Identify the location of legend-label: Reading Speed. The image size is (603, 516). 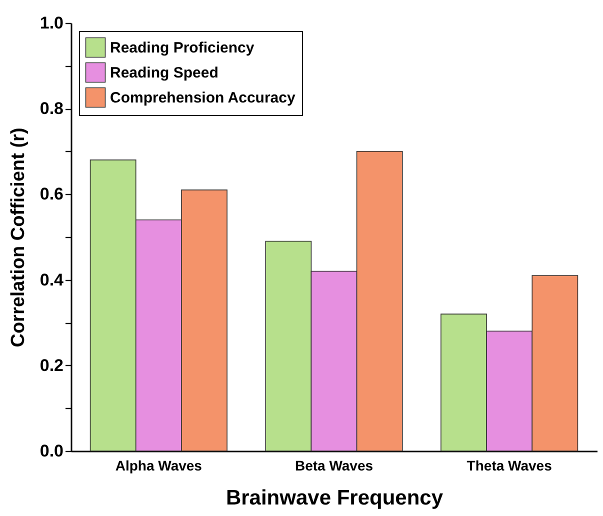
(164, 73).